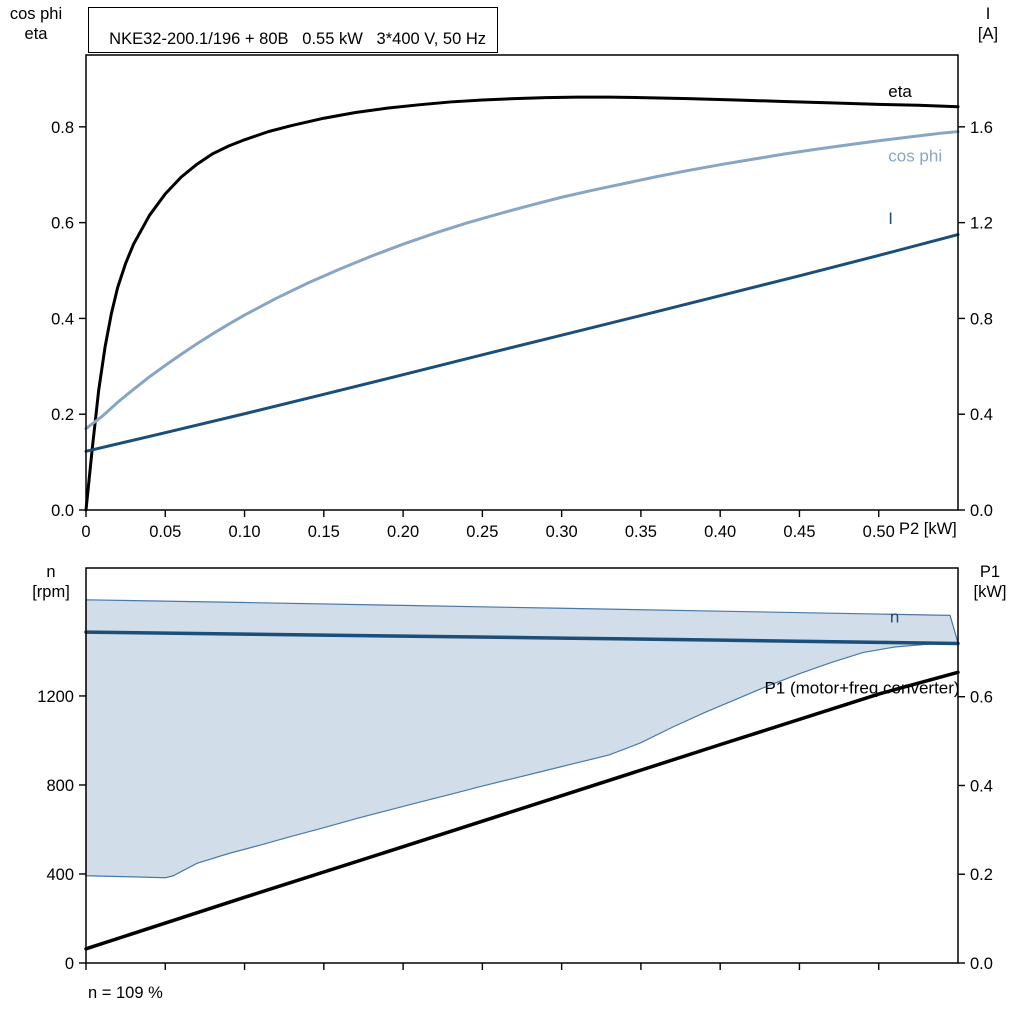 The width and height of the screenshot is (1024, 1024). I want to click on x-tick-label: 0.35, so click(641, 532).